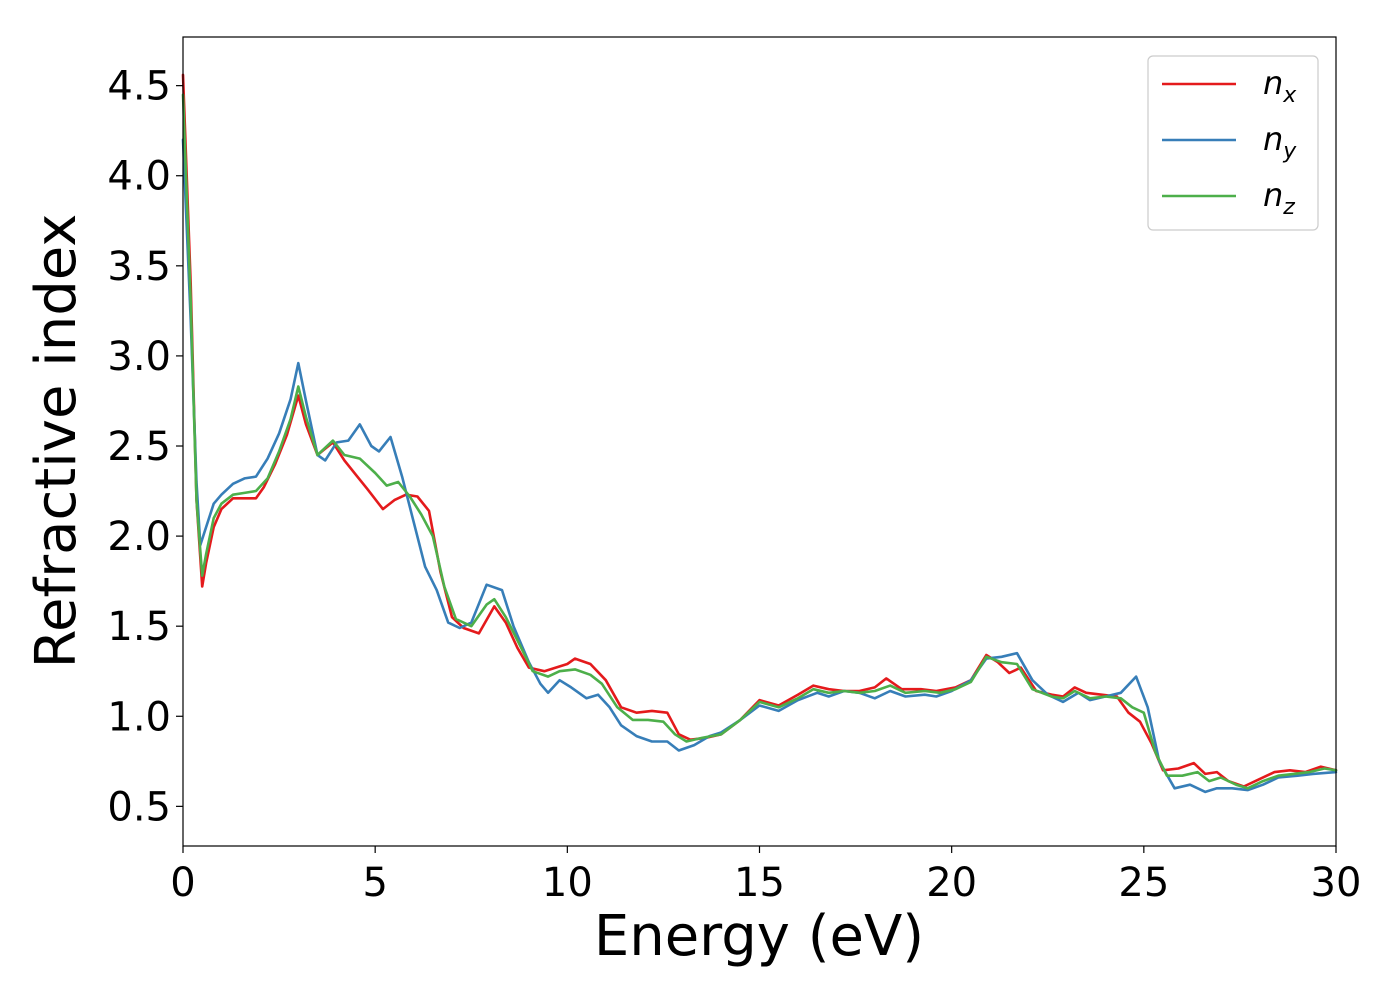 The height and width of the screenshot is (1000, 1400). What do you see at coordinates (139, 357) in the screenshot?
I see `y-tick-label: 3.0` at bounding box center [139, 357].